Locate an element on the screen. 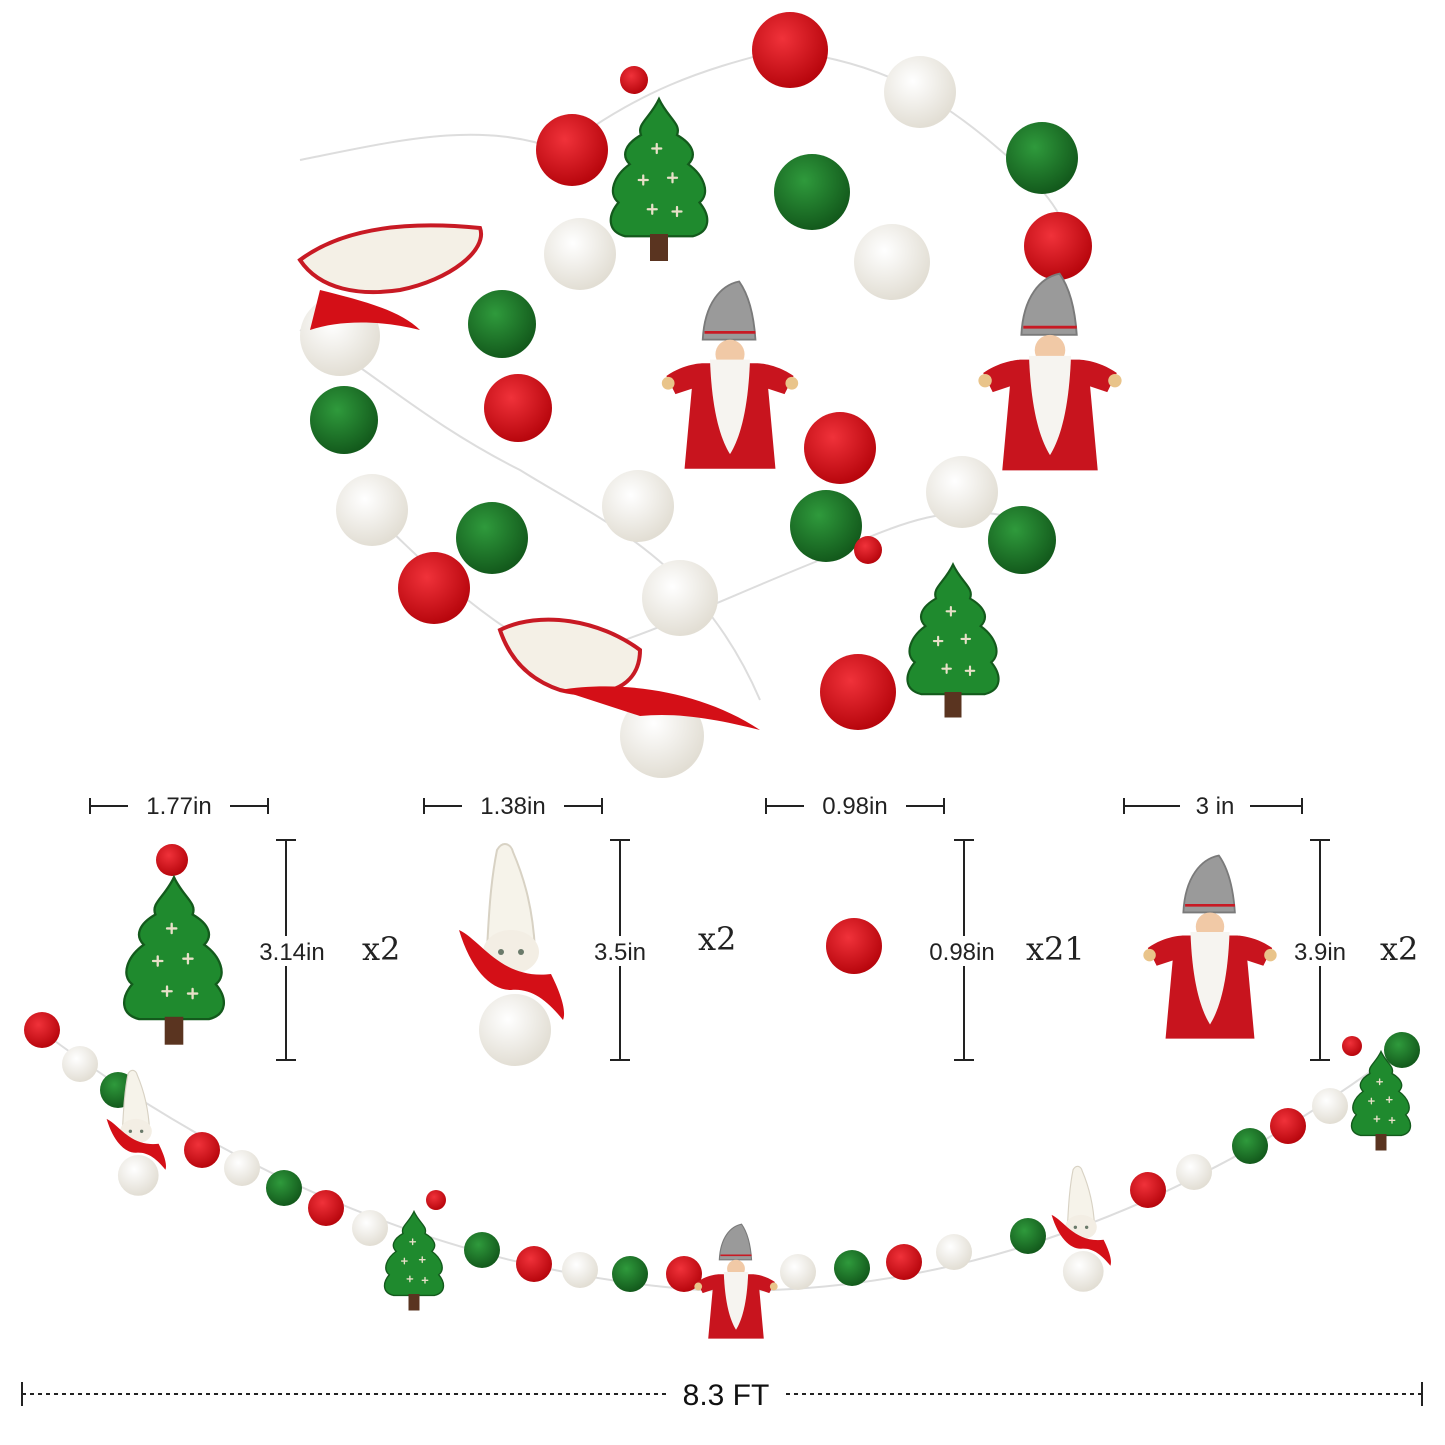  ball-quantity: x21 is located at coordinates (1055, 949).